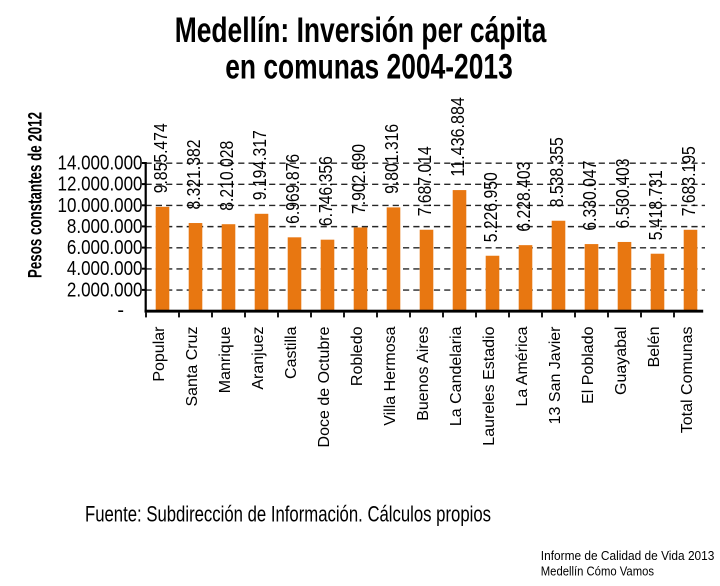  Describe the element at coordinates (194, 175) in the screenshot. I see `svg-text: 8.321.382` at that location.